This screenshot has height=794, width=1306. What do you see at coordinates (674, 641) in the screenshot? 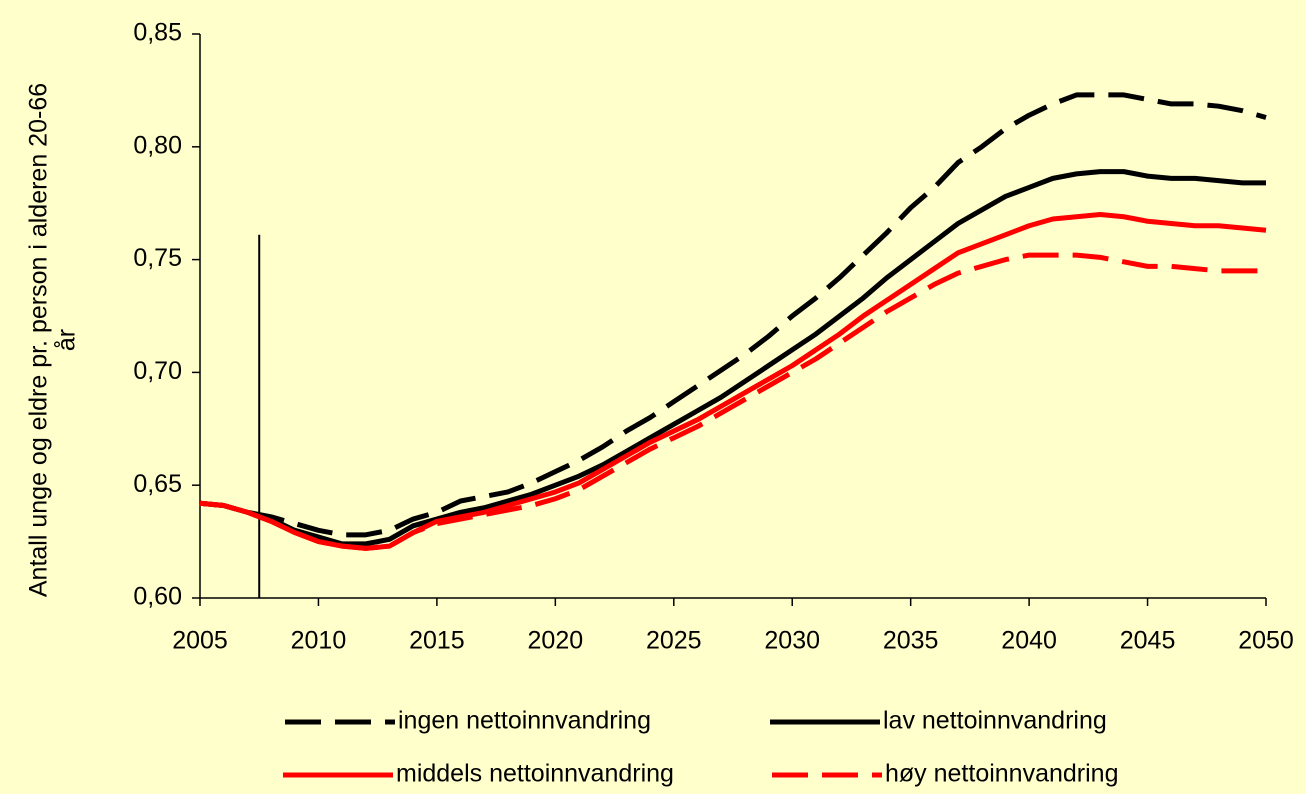
I see `x-tick-label: 2025` at bounding box center [674, 641].